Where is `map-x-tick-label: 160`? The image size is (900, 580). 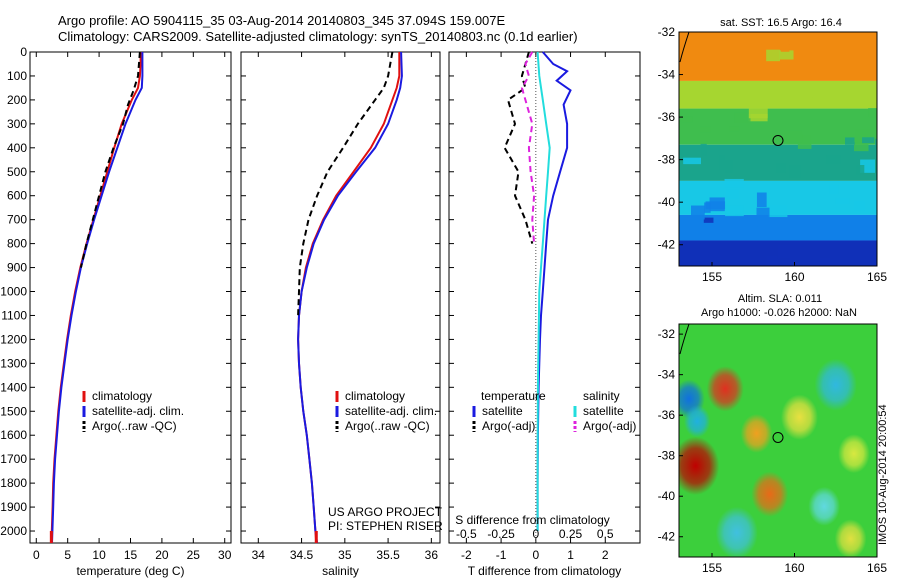
map-x-tick-label: 160 is located at coordinates (794, 277).